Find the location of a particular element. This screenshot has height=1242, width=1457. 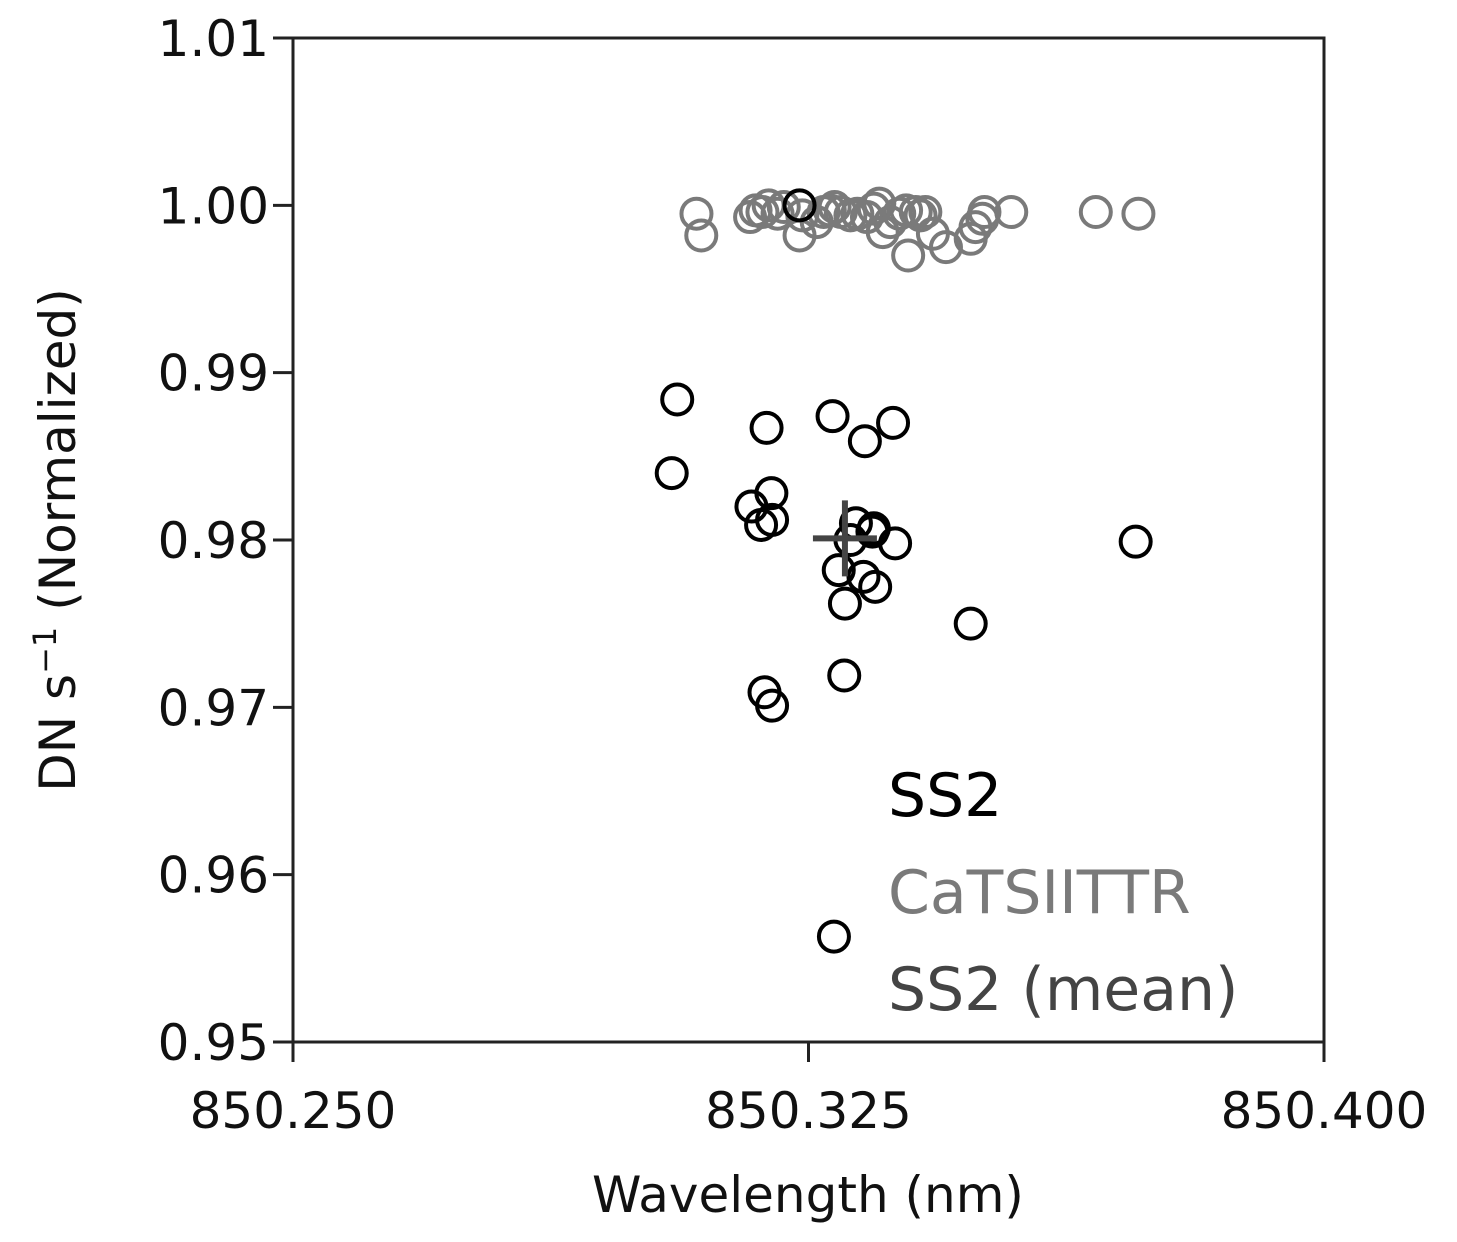

y-axis: 0.95 0.96 0.97 0.98 0.99 1.00 1.01 is located at coordinates (225, 541).